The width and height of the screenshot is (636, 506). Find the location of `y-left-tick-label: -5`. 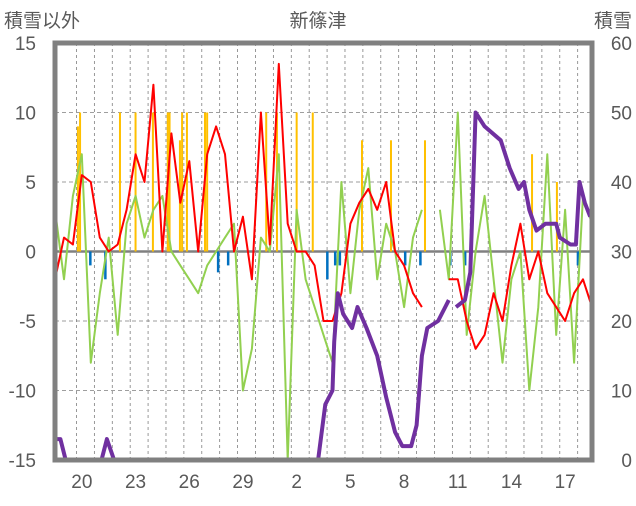

y-left-tick-label: -5 is located at coordinates (27, 322).